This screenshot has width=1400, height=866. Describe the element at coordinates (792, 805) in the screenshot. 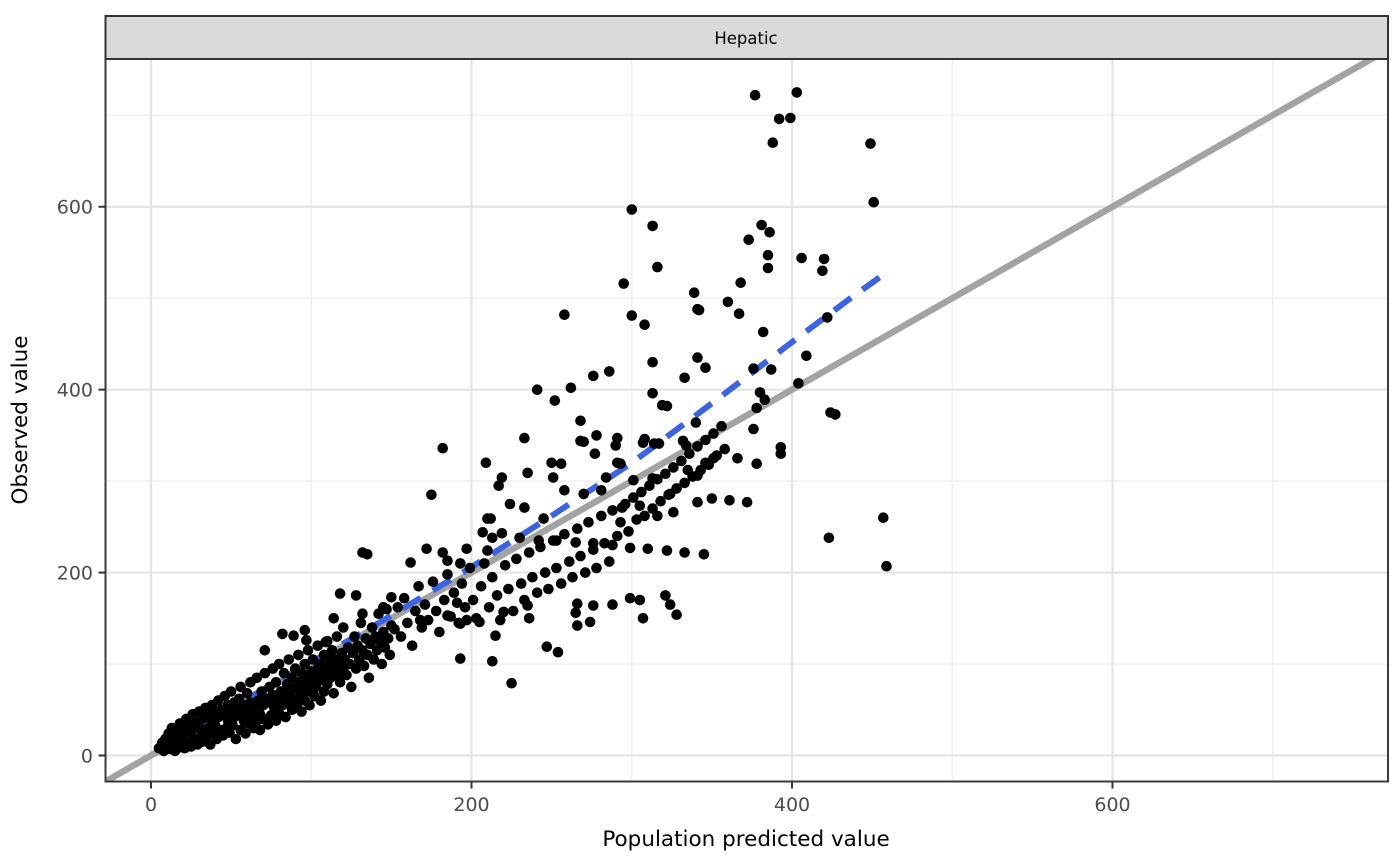

I see `x-tick-label: 400` at that location.